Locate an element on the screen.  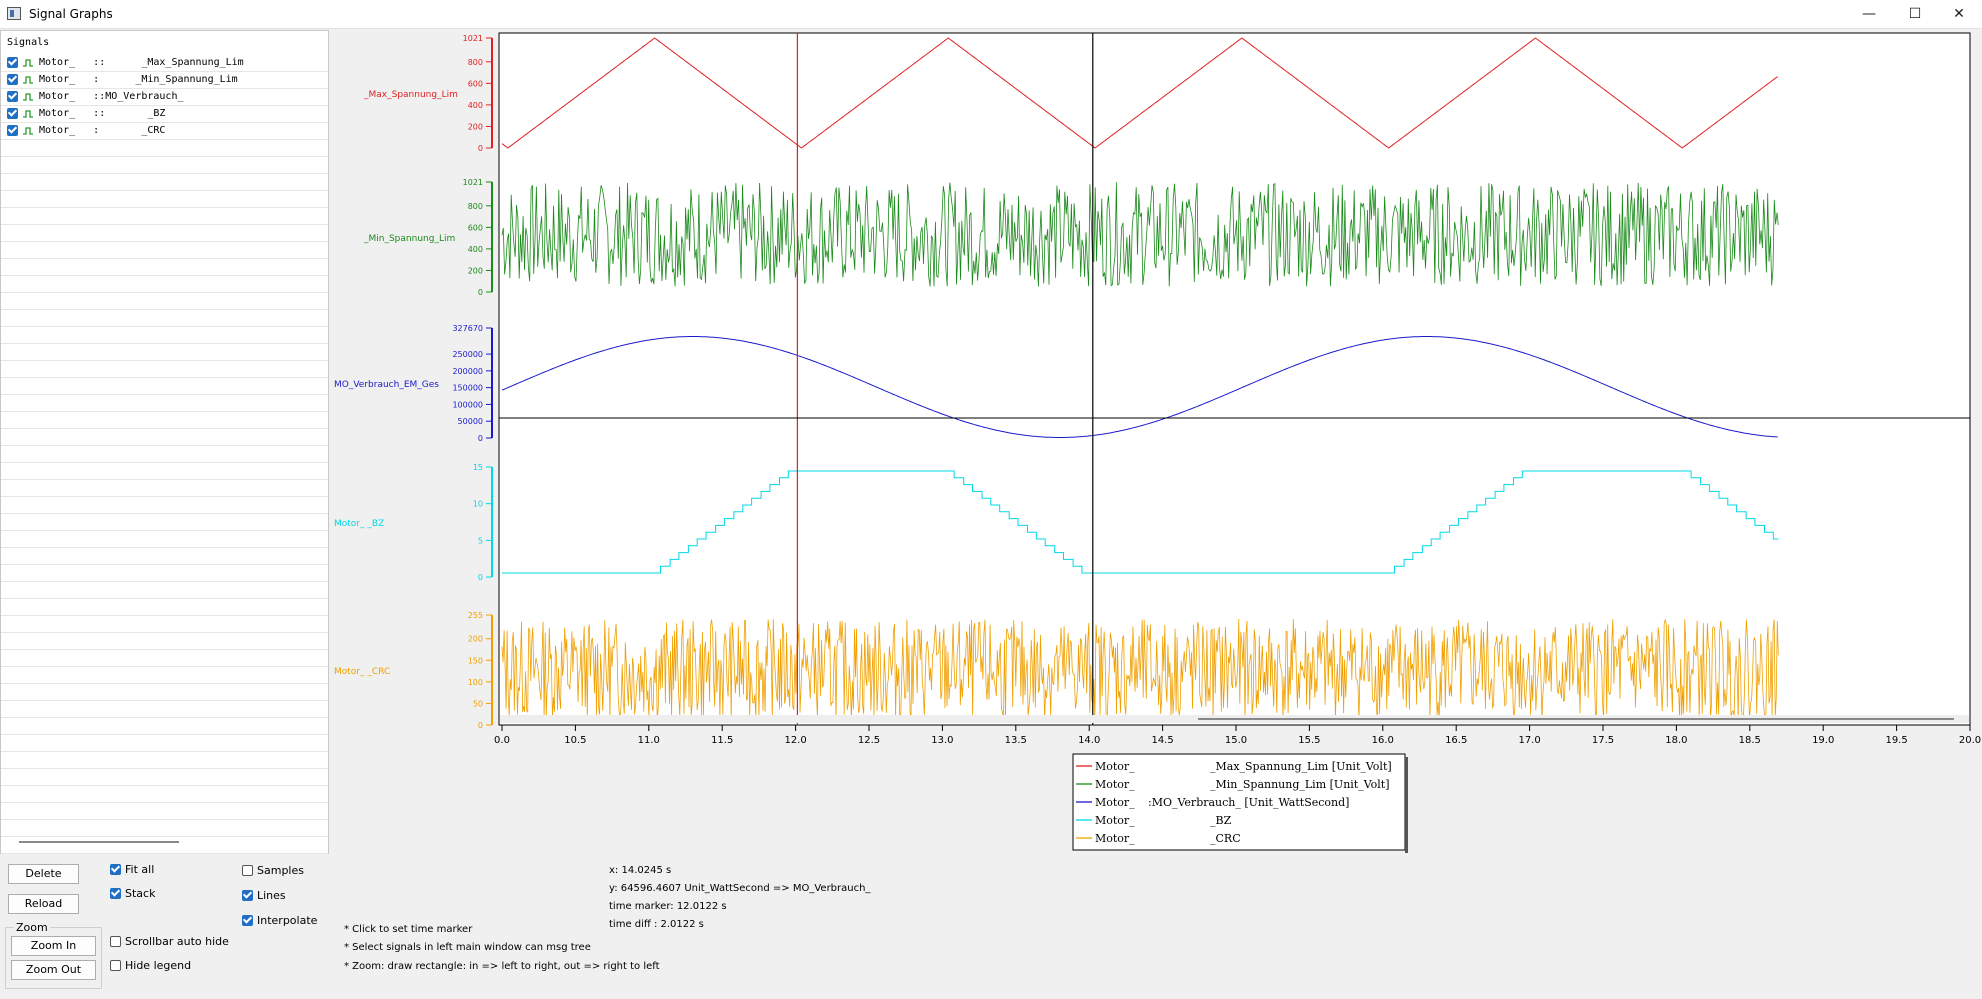
x-tick-label: 16.5 is located at coordinates (1456, 740).